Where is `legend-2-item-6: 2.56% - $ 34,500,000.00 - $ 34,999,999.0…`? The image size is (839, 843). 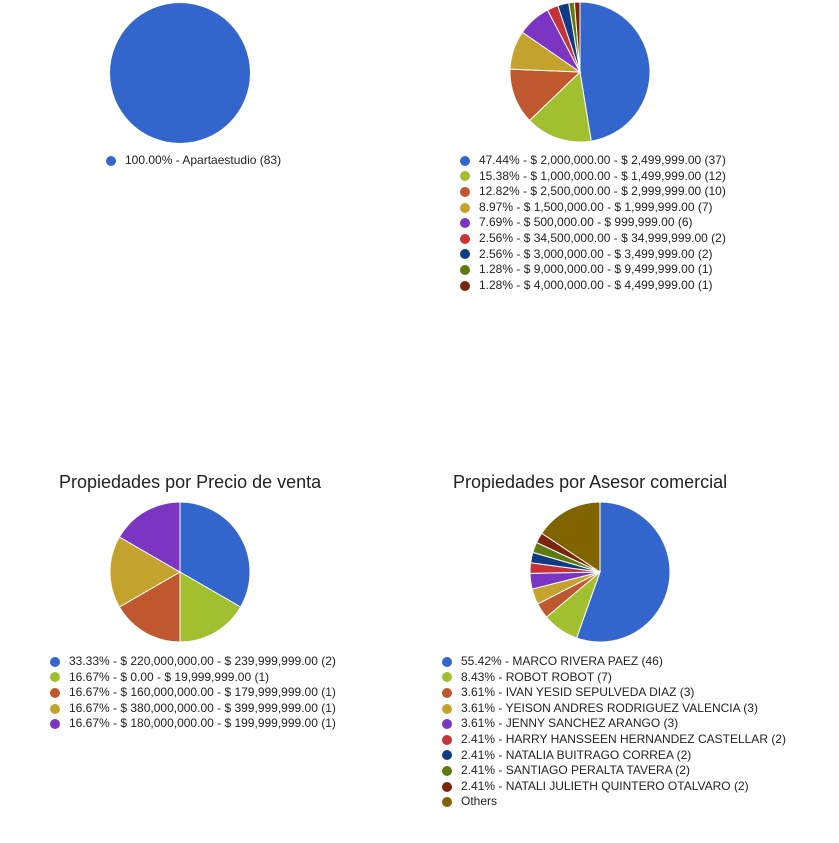 legend-2-item-6: 2.56% - $ 34,500,000.00 - $ 34,999,999.0… is located at coordinates (593, 239).